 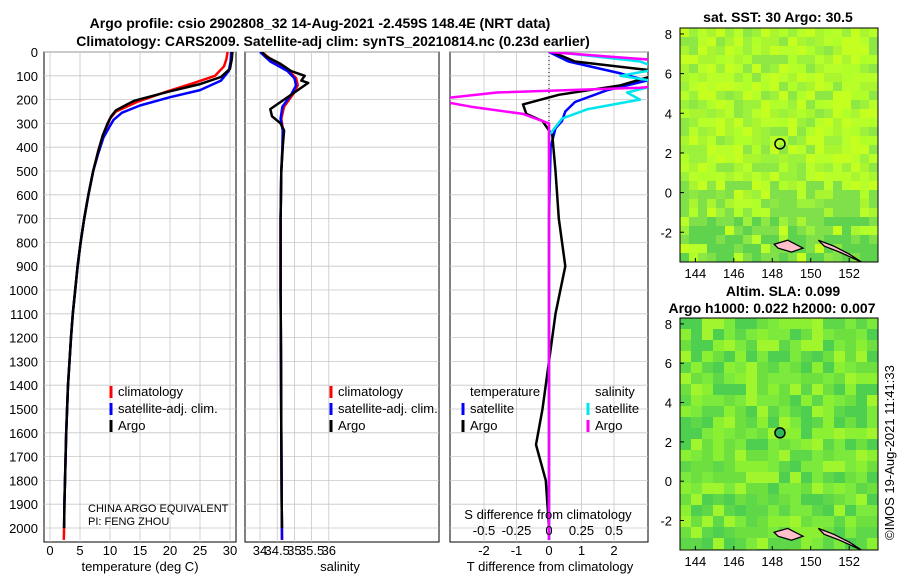 What do you see at coordinates (141, 550) in the screenshot?
I see `temperature-x-axis: 0 5 10 15 20 25 30` at bounding box center [141, 550].